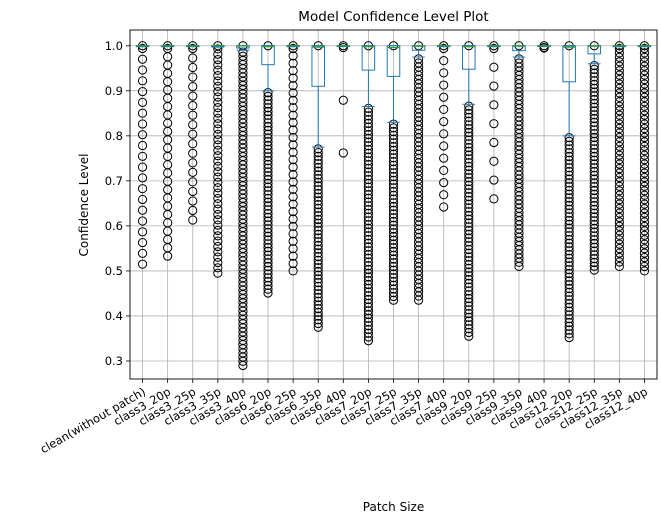 The height and width of the screenshot is (522, 661). Describe the element at coordinates (393, 507) in the screenshot. I see `x-axis-label: Patch Size` at that location.